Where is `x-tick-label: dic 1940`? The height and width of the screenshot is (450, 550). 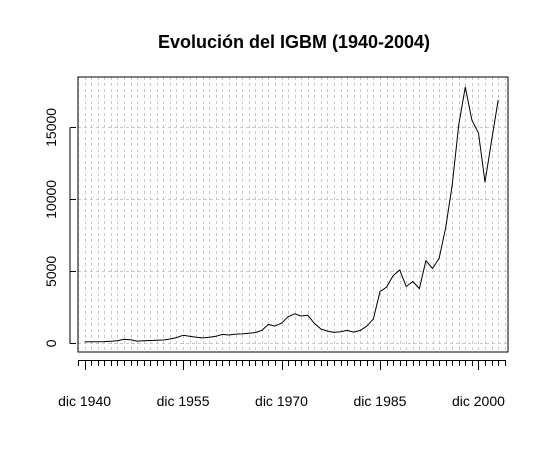 x-tick-label: dic 1940 is located at coordinates (84, 401).